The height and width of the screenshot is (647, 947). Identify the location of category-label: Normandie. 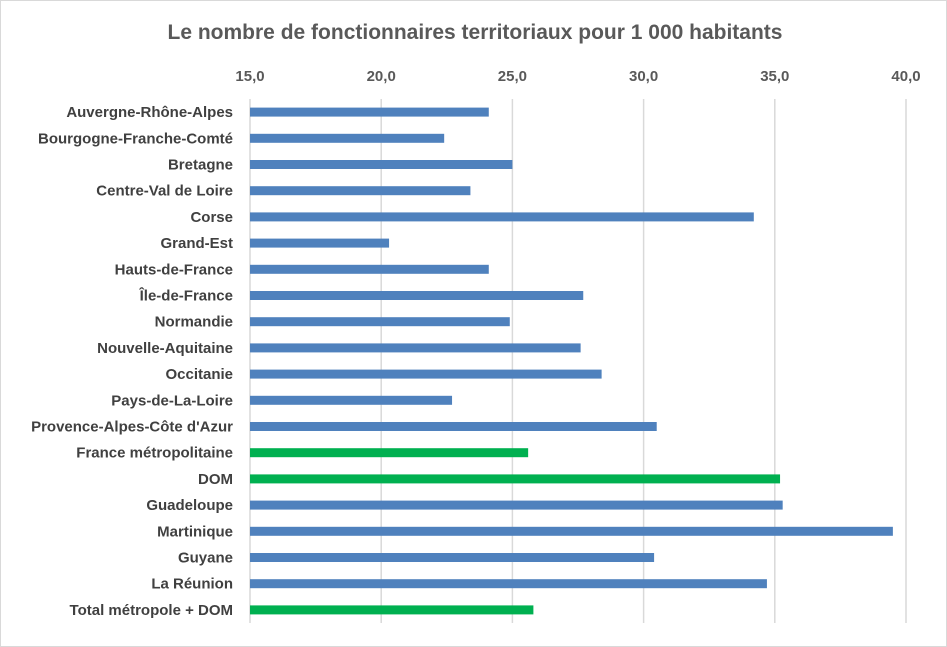
(194, 322).